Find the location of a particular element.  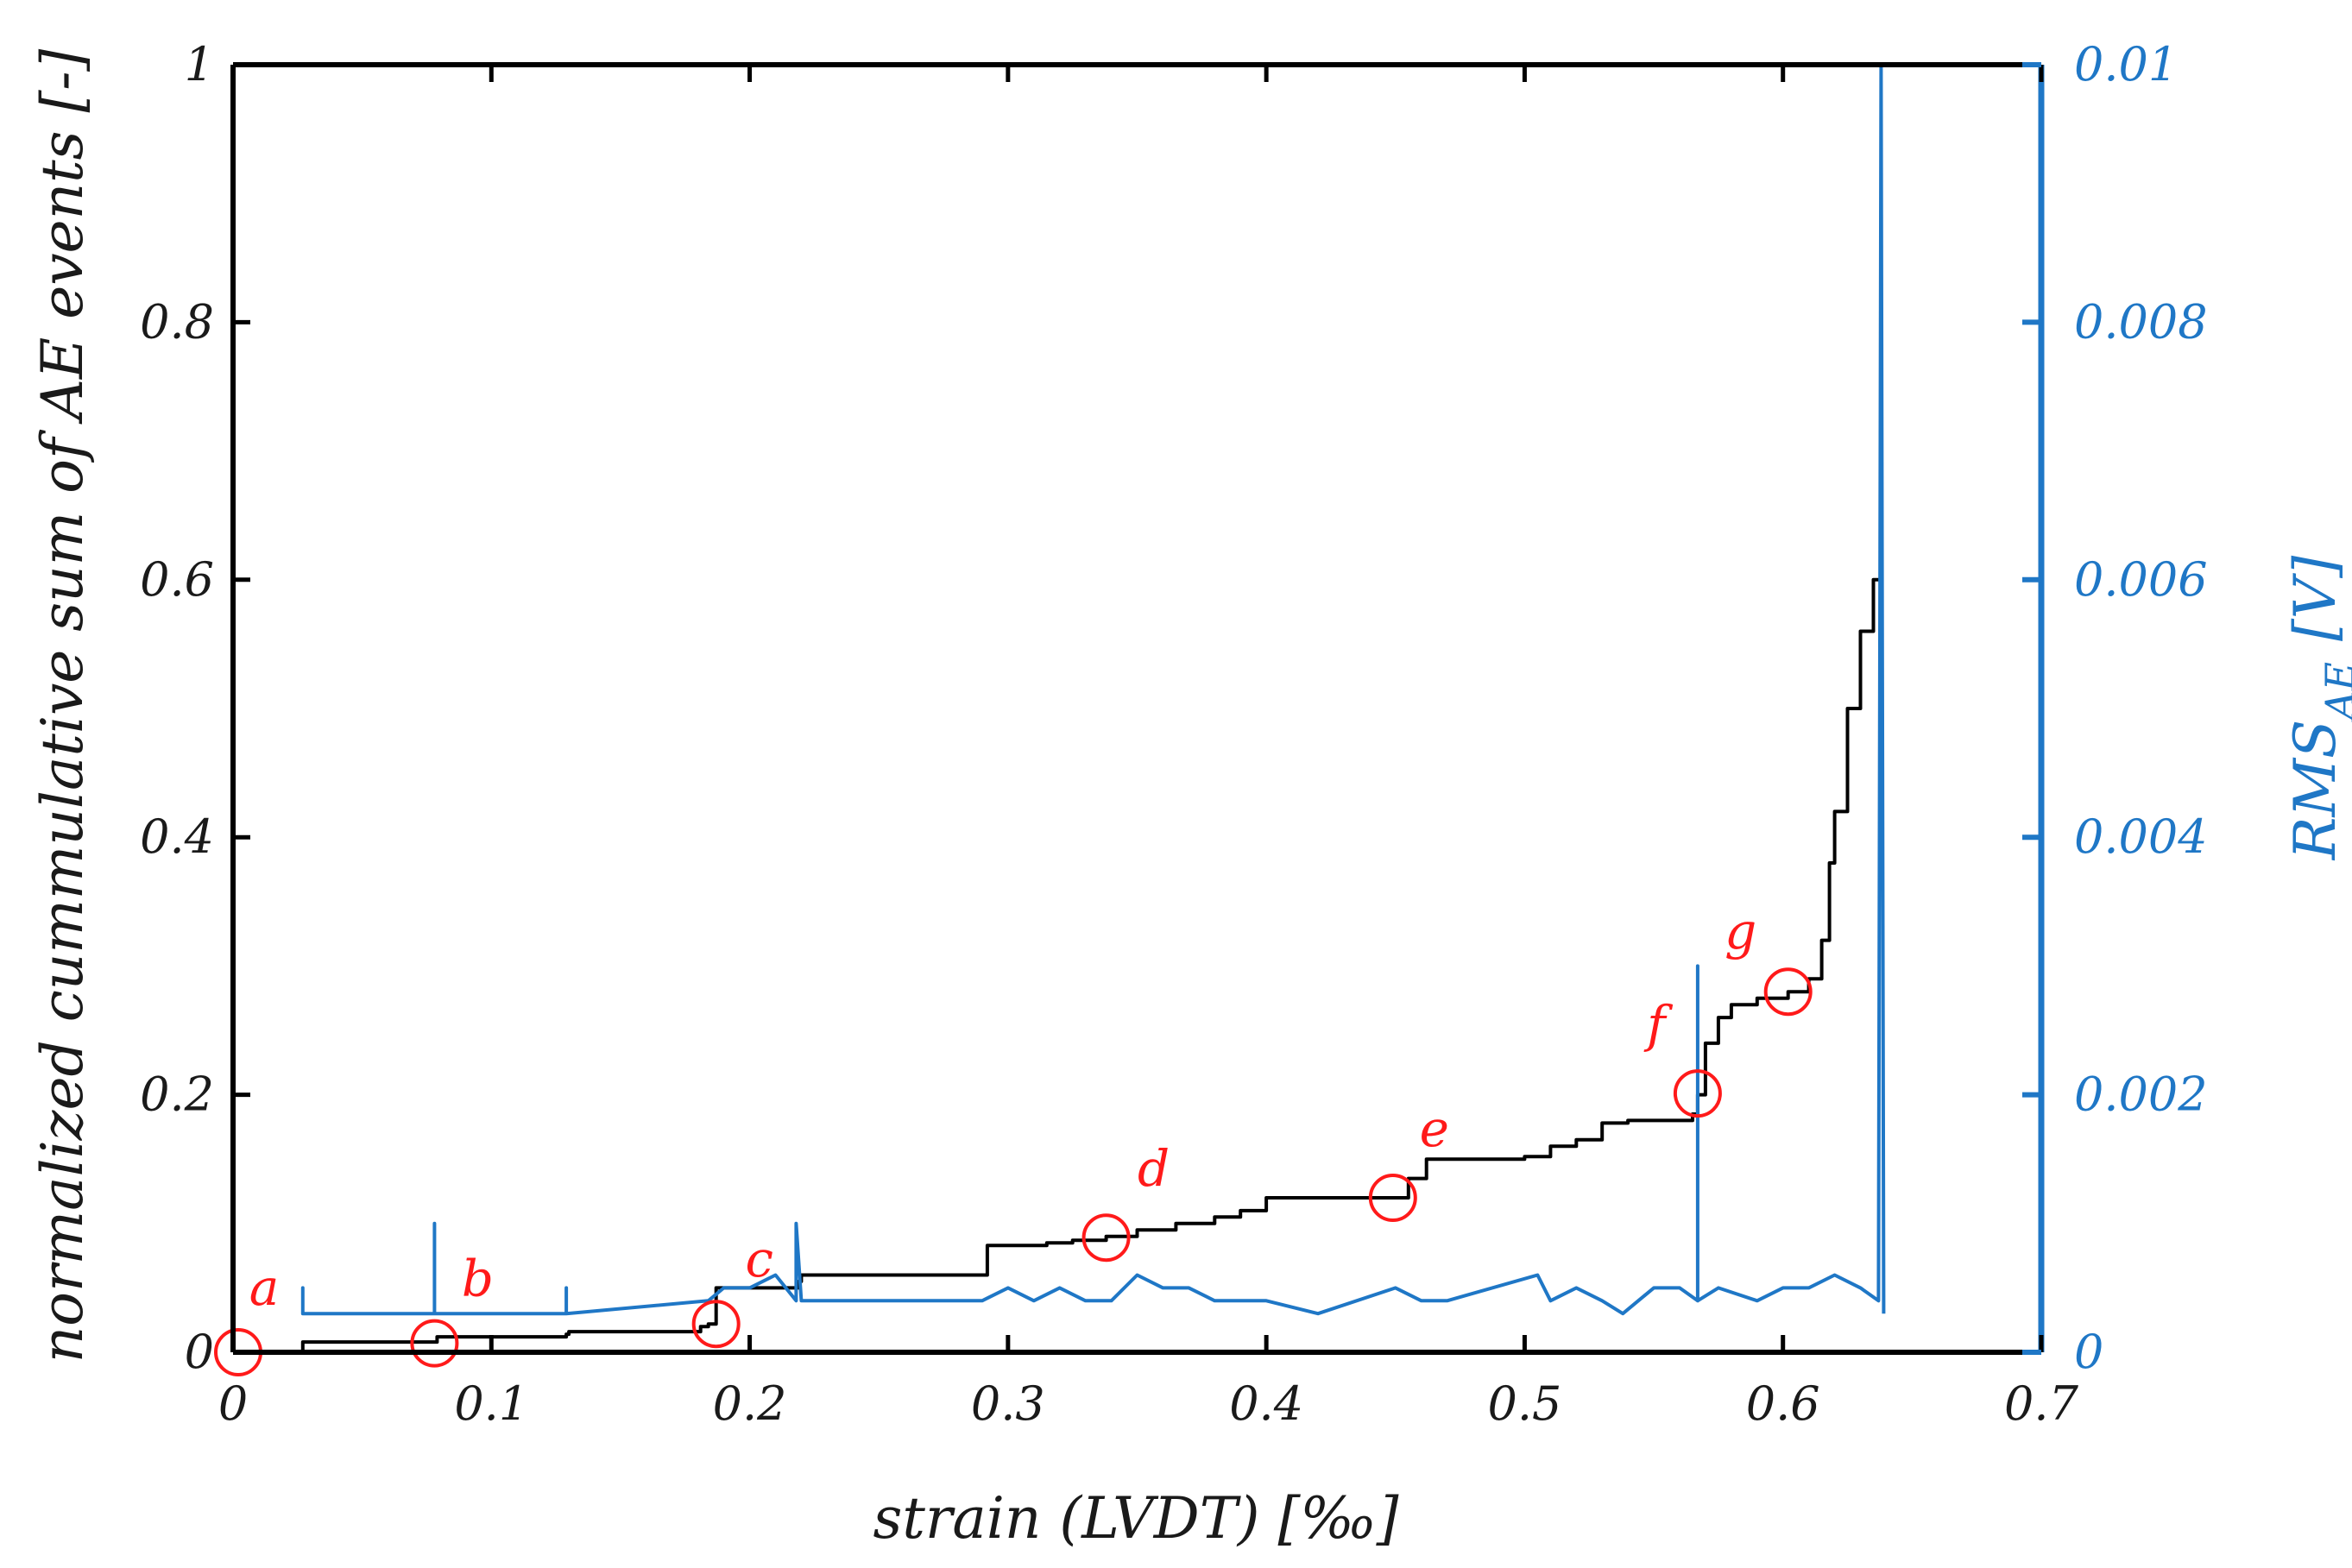

marker-e-label: e is located at coordinates (1434, 1128).